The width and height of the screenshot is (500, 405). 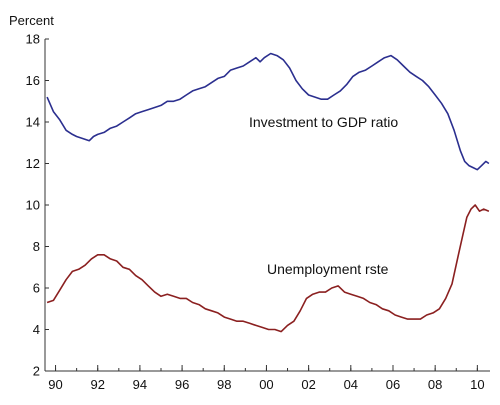 What do you see at coordinates (55, 384) in the screenshot?
I see `x-tick-label: 90` at bounding box center [55, 384].